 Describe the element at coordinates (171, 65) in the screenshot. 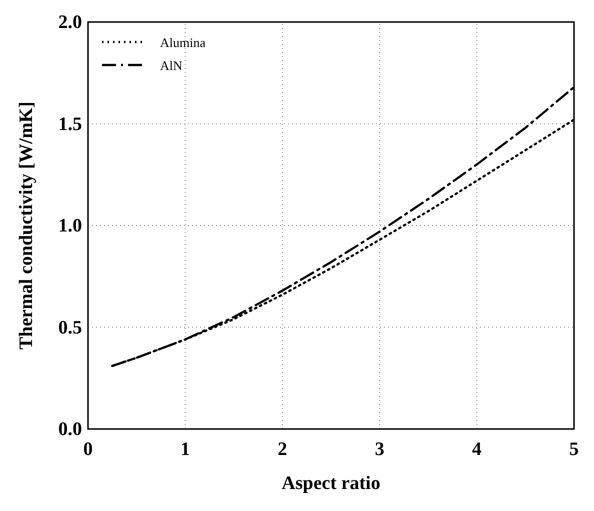

I see `legend-label: AlN` at that location.